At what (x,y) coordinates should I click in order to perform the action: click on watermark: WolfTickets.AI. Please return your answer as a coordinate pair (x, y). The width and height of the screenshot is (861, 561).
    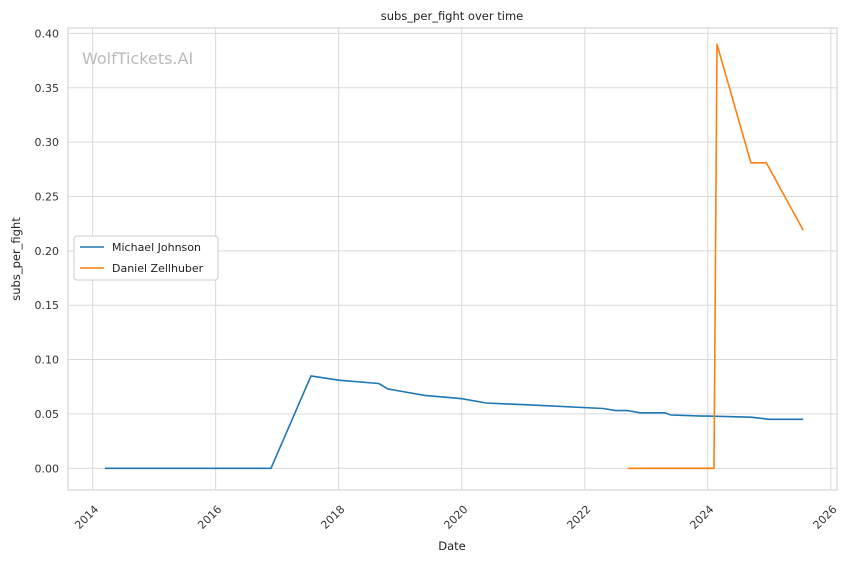
    Looking at the image, I should click on (137, 58).